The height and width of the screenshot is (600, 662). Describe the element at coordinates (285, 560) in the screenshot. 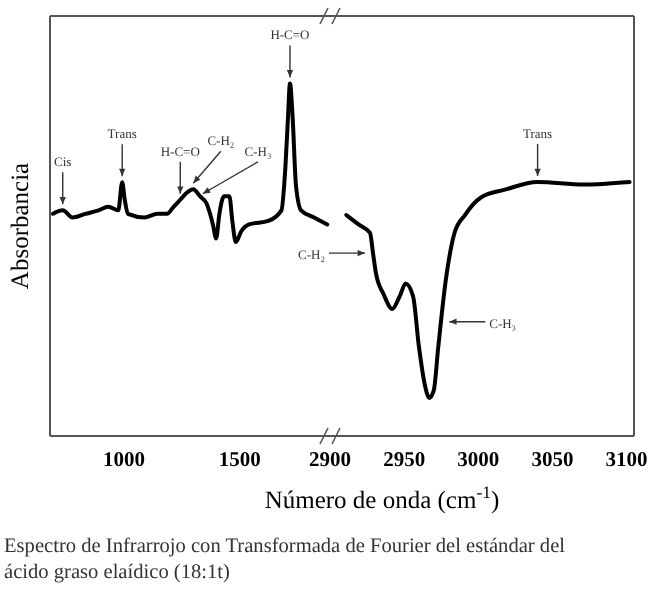

I see `text: Espectro de Infrarrojo con Transformada de Fourier del estándar del ácido graso elaídico (18:1t)` at that location.